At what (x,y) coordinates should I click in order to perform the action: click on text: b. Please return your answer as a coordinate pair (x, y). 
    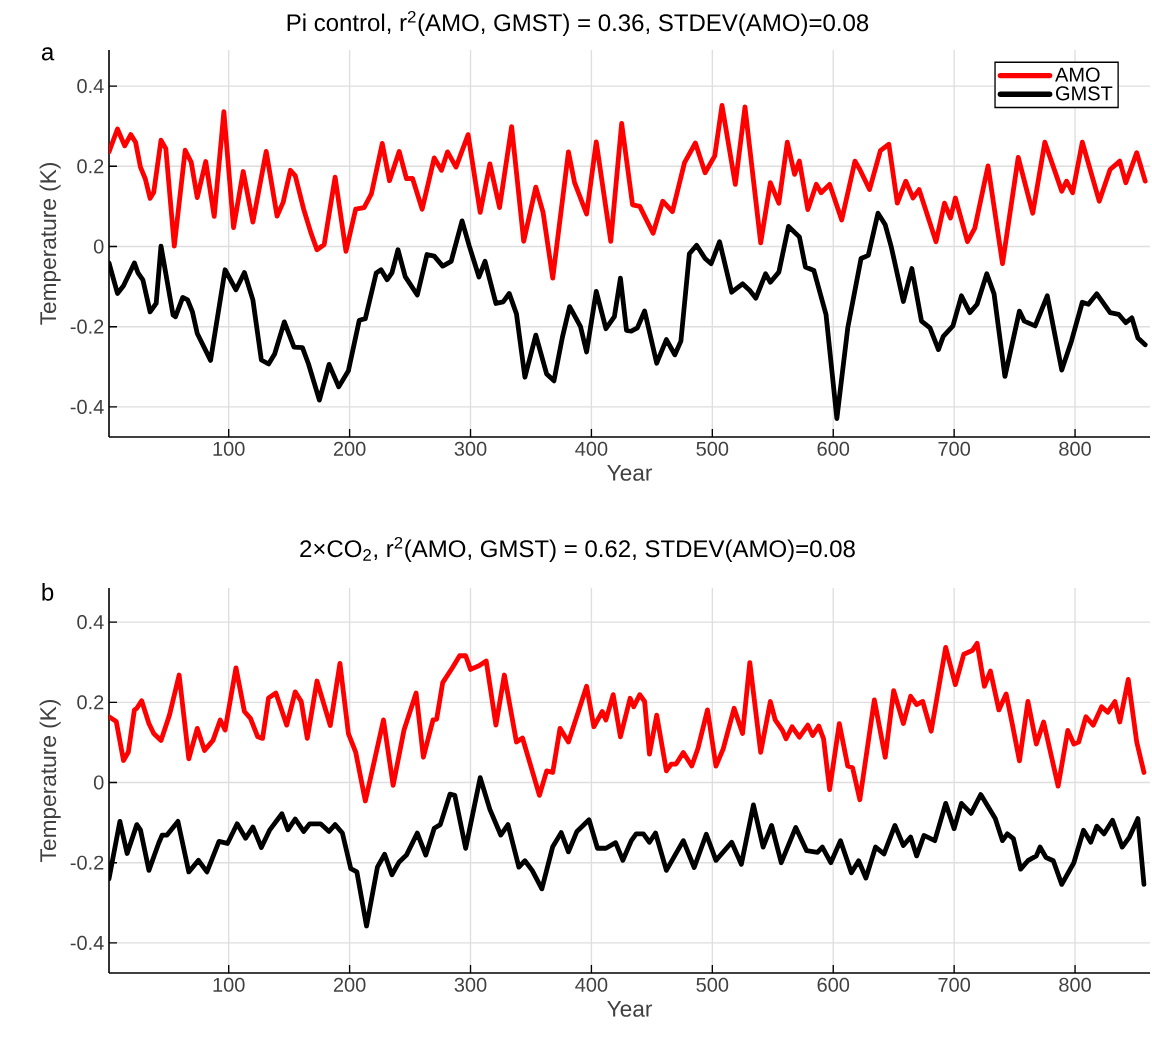
    Looking at the image, I should click on (48, 592).